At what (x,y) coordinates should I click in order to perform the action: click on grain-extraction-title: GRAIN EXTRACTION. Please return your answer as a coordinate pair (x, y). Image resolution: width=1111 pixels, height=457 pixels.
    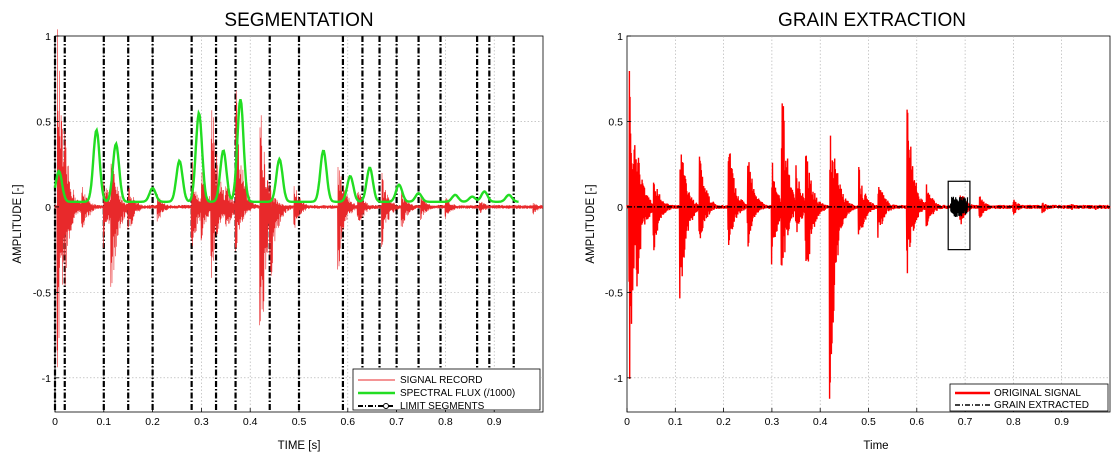
    Looking at the image, I should click on (872, 20).